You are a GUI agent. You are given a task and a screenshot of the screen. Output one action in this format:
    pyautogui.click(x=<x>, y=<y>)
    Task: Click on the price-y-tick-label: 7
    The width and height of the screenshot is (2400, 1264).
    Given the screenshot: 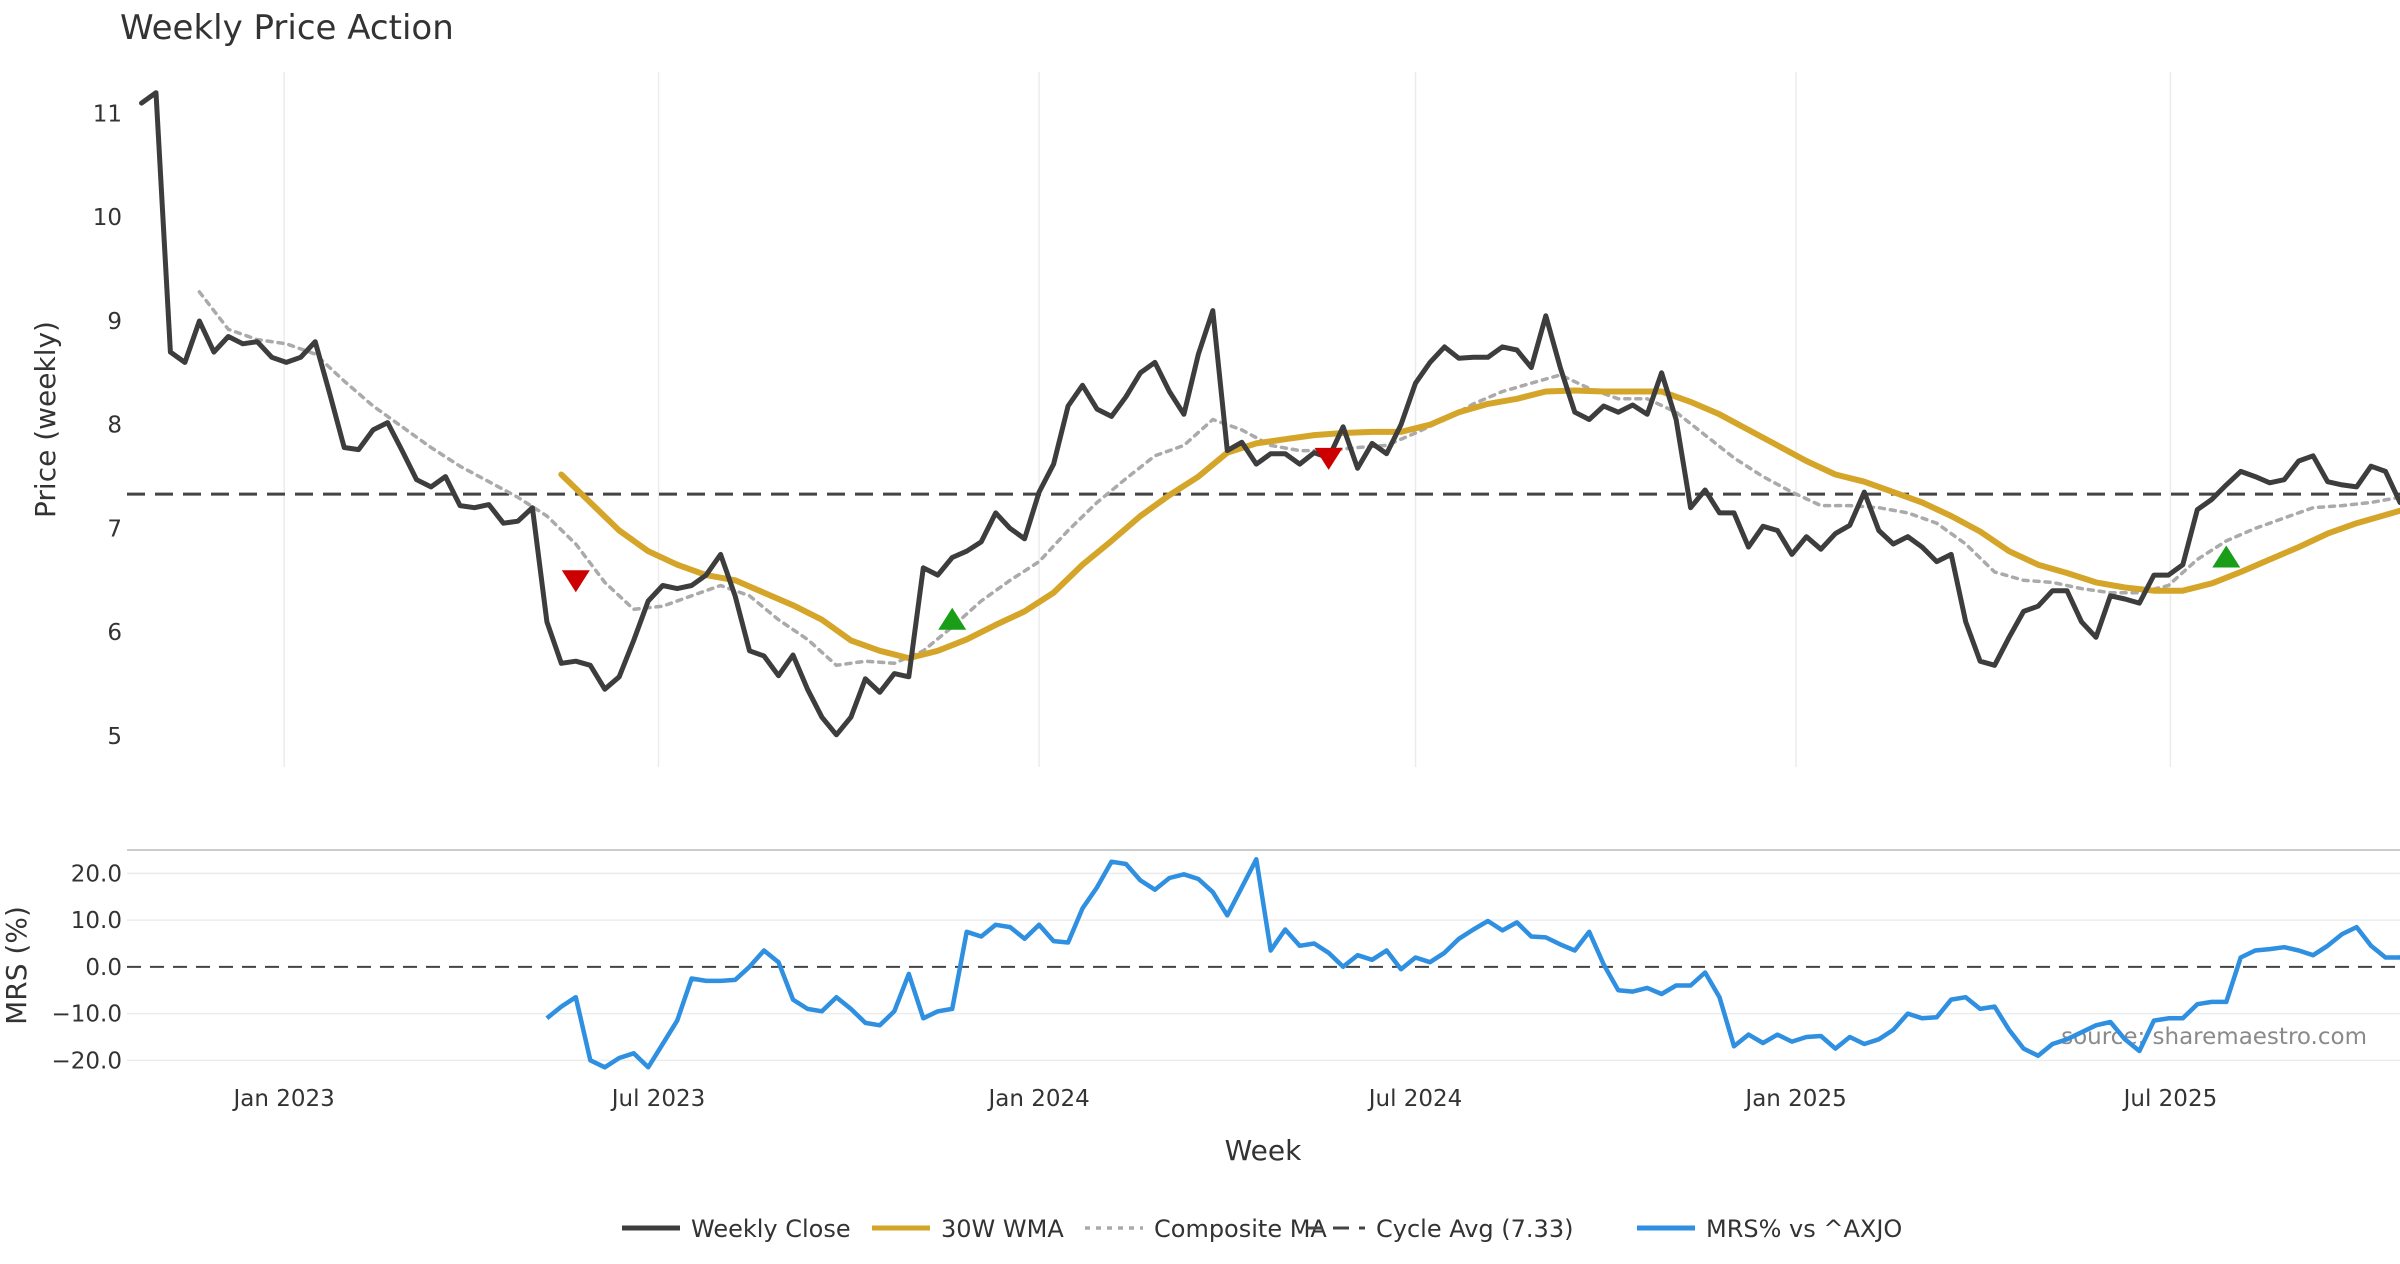 What is the action you would take?
    pyautogui.click(x=114, y=529)
    